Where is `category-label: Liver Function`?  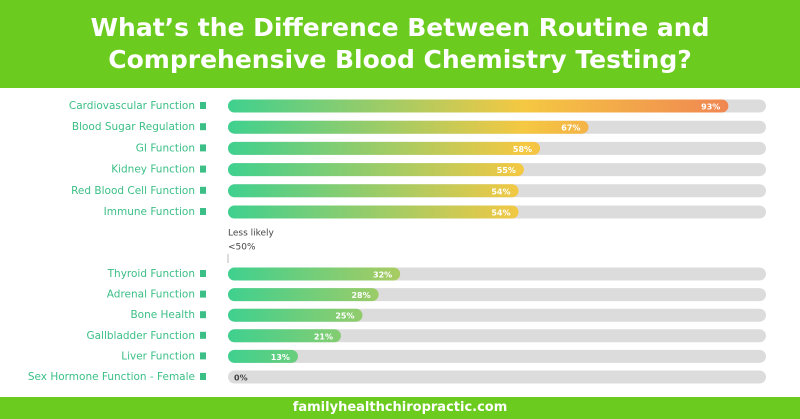 category-label: Liver Function is located at coordinates (158, 356).